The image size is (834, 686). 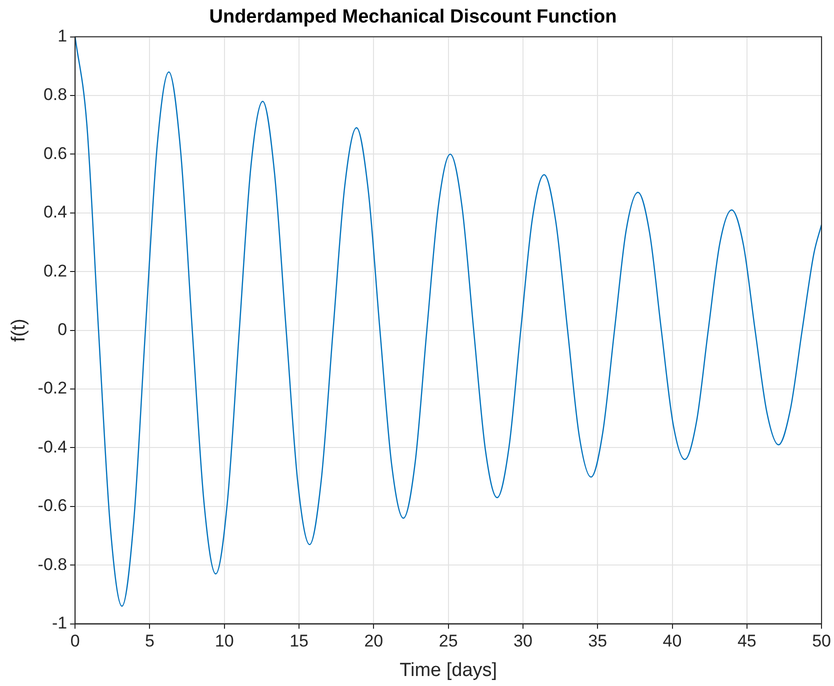 I want to click on x-tick-label: 5, so click(x=149, y=641).